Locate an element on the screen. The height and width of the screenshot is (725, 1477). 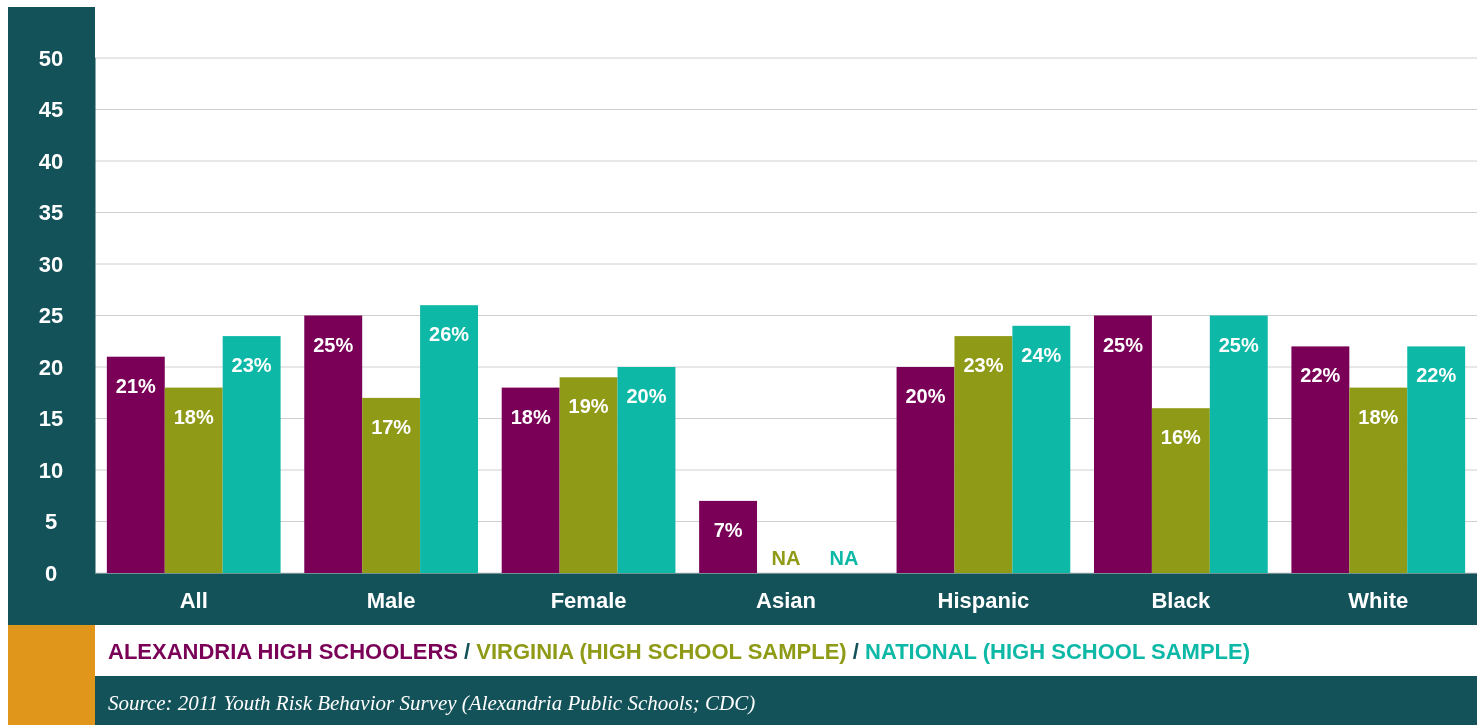
y-tick-label: 25 is located at coordinates (51, 316).